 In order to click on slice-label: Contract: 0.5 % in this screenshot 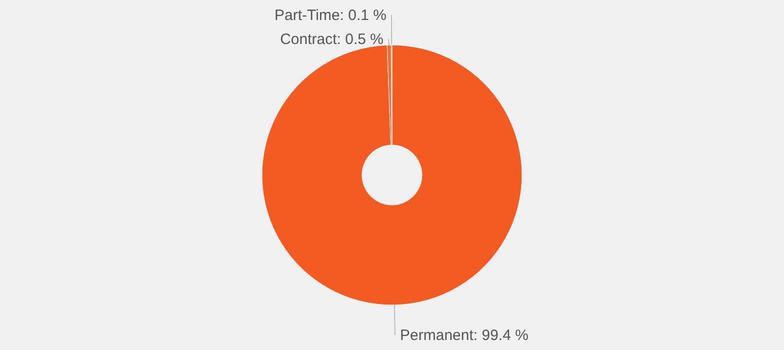, I will do `click(332, 39)`.